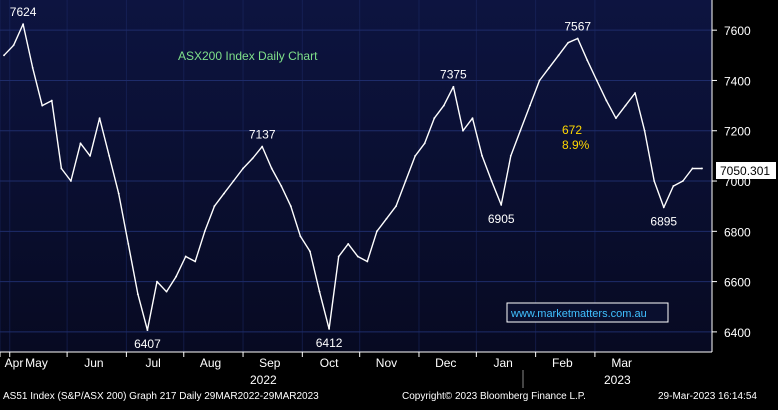  I want to click on last-value-label: 7050.301, so click(745, 171).